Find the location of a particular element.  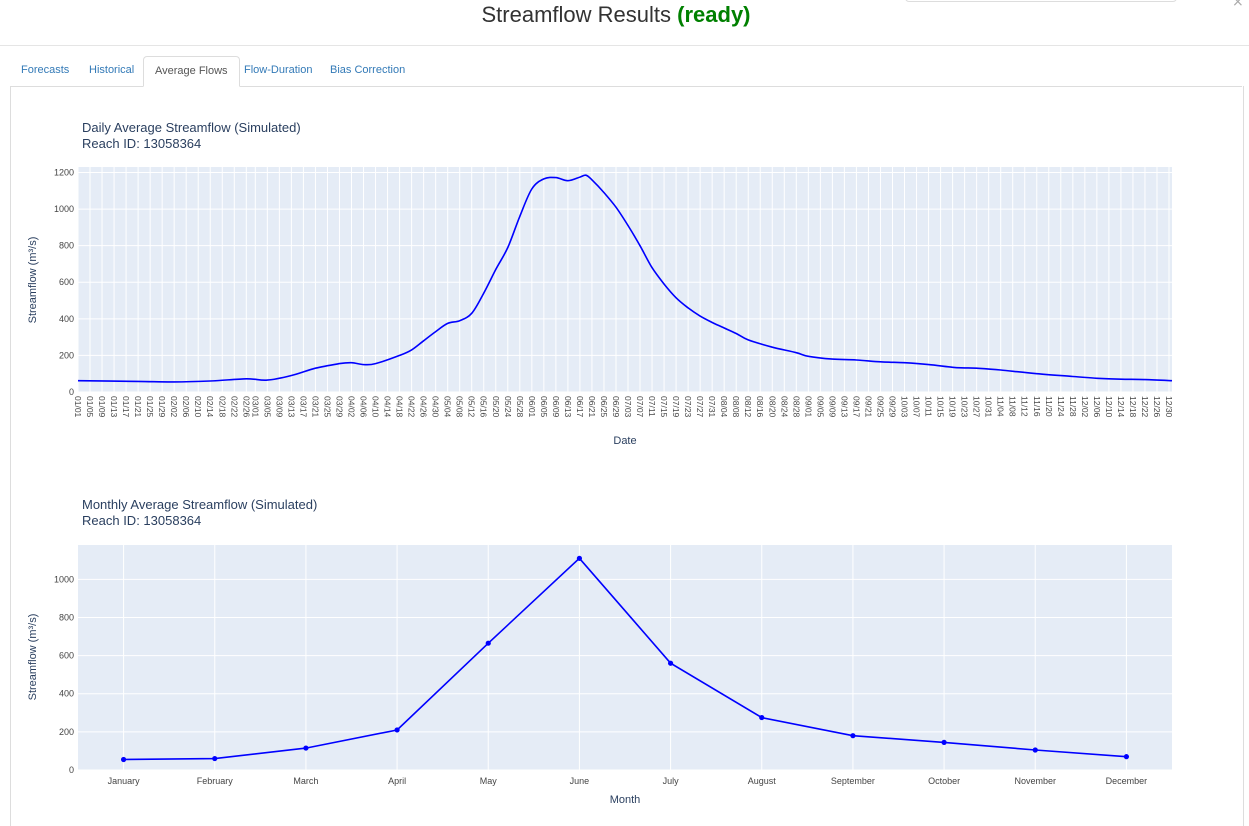

daily-x-tick-label: 11/16 is located at coordinates (1037, 406).